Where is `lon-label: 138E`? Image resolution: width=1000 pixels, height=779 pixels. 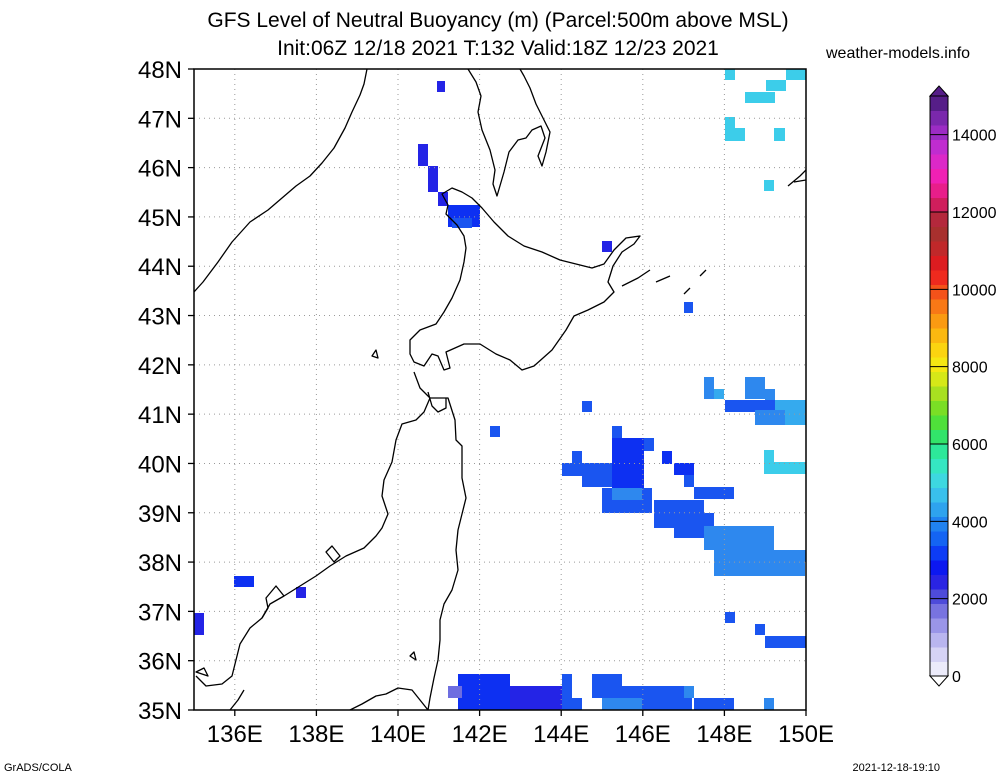
lon-label: 138E is located at coordinates (316, 734).